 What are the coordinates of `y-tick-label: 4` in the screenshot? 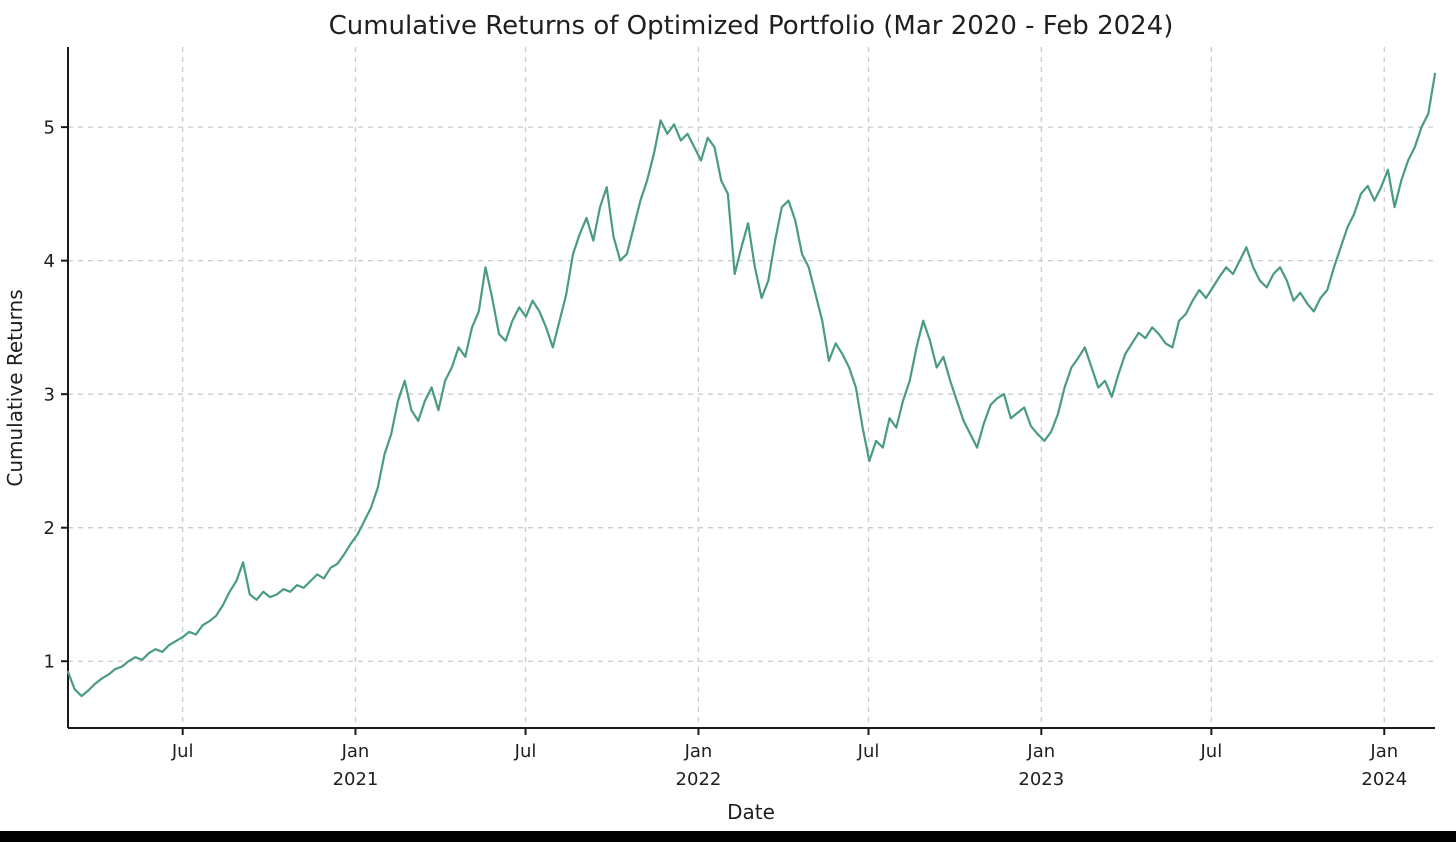 It's located at (49, 261).